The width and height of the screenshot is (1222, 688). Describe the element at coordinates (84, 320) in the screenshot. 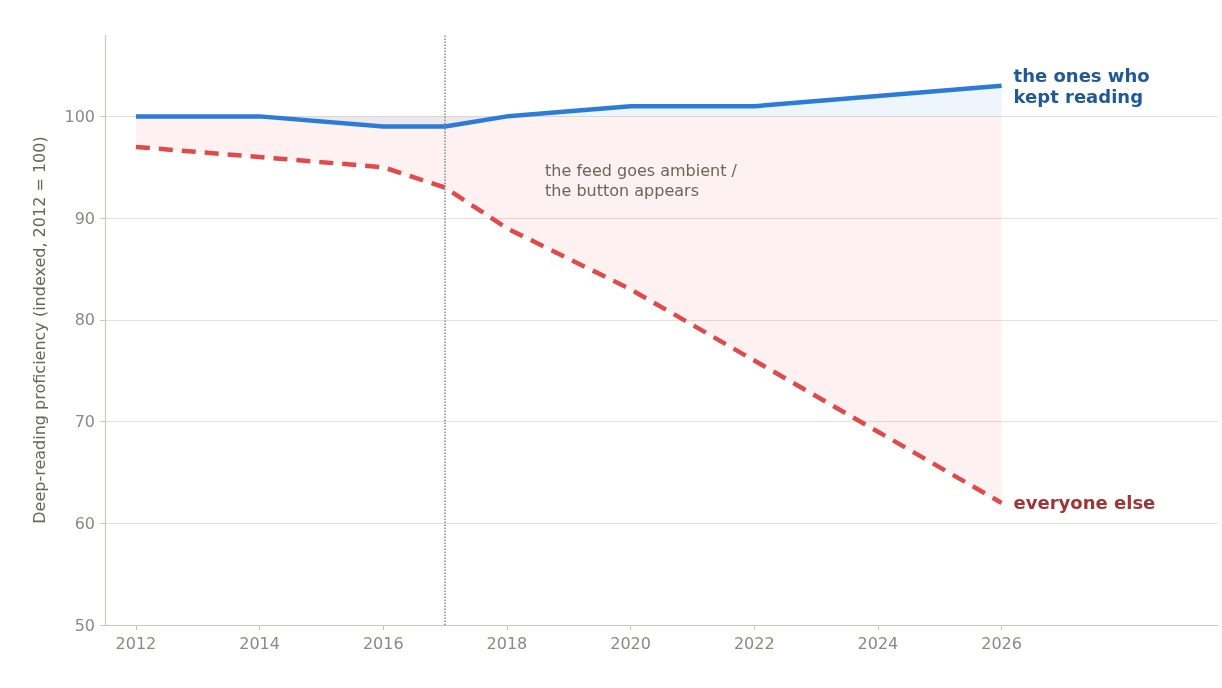

I see `y-tick-label: 80` at that location.